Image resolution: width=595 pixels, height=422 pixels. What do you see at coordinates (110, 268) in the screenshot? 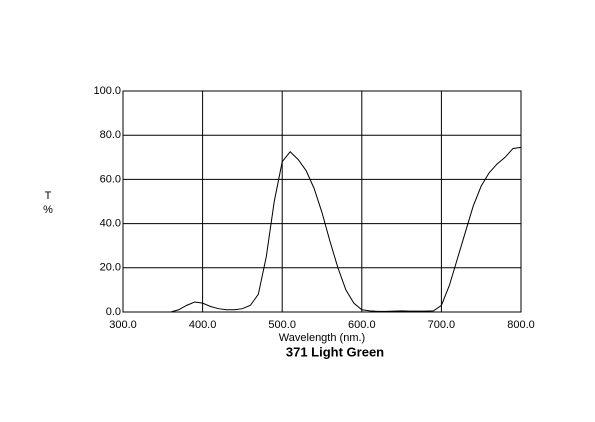
I see `y-tick-label: 20.0` at bounding box center [110, 268].